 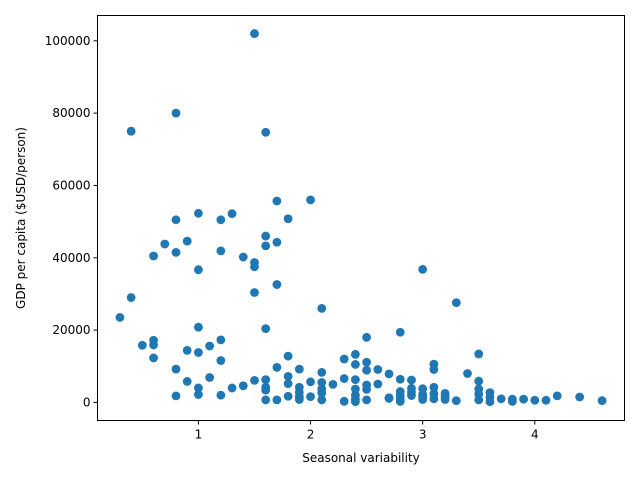 What do you see at coordinates (87, 402) in the screenshot?
I see `y-tick-label: 0` at bounding box center [87, 402].